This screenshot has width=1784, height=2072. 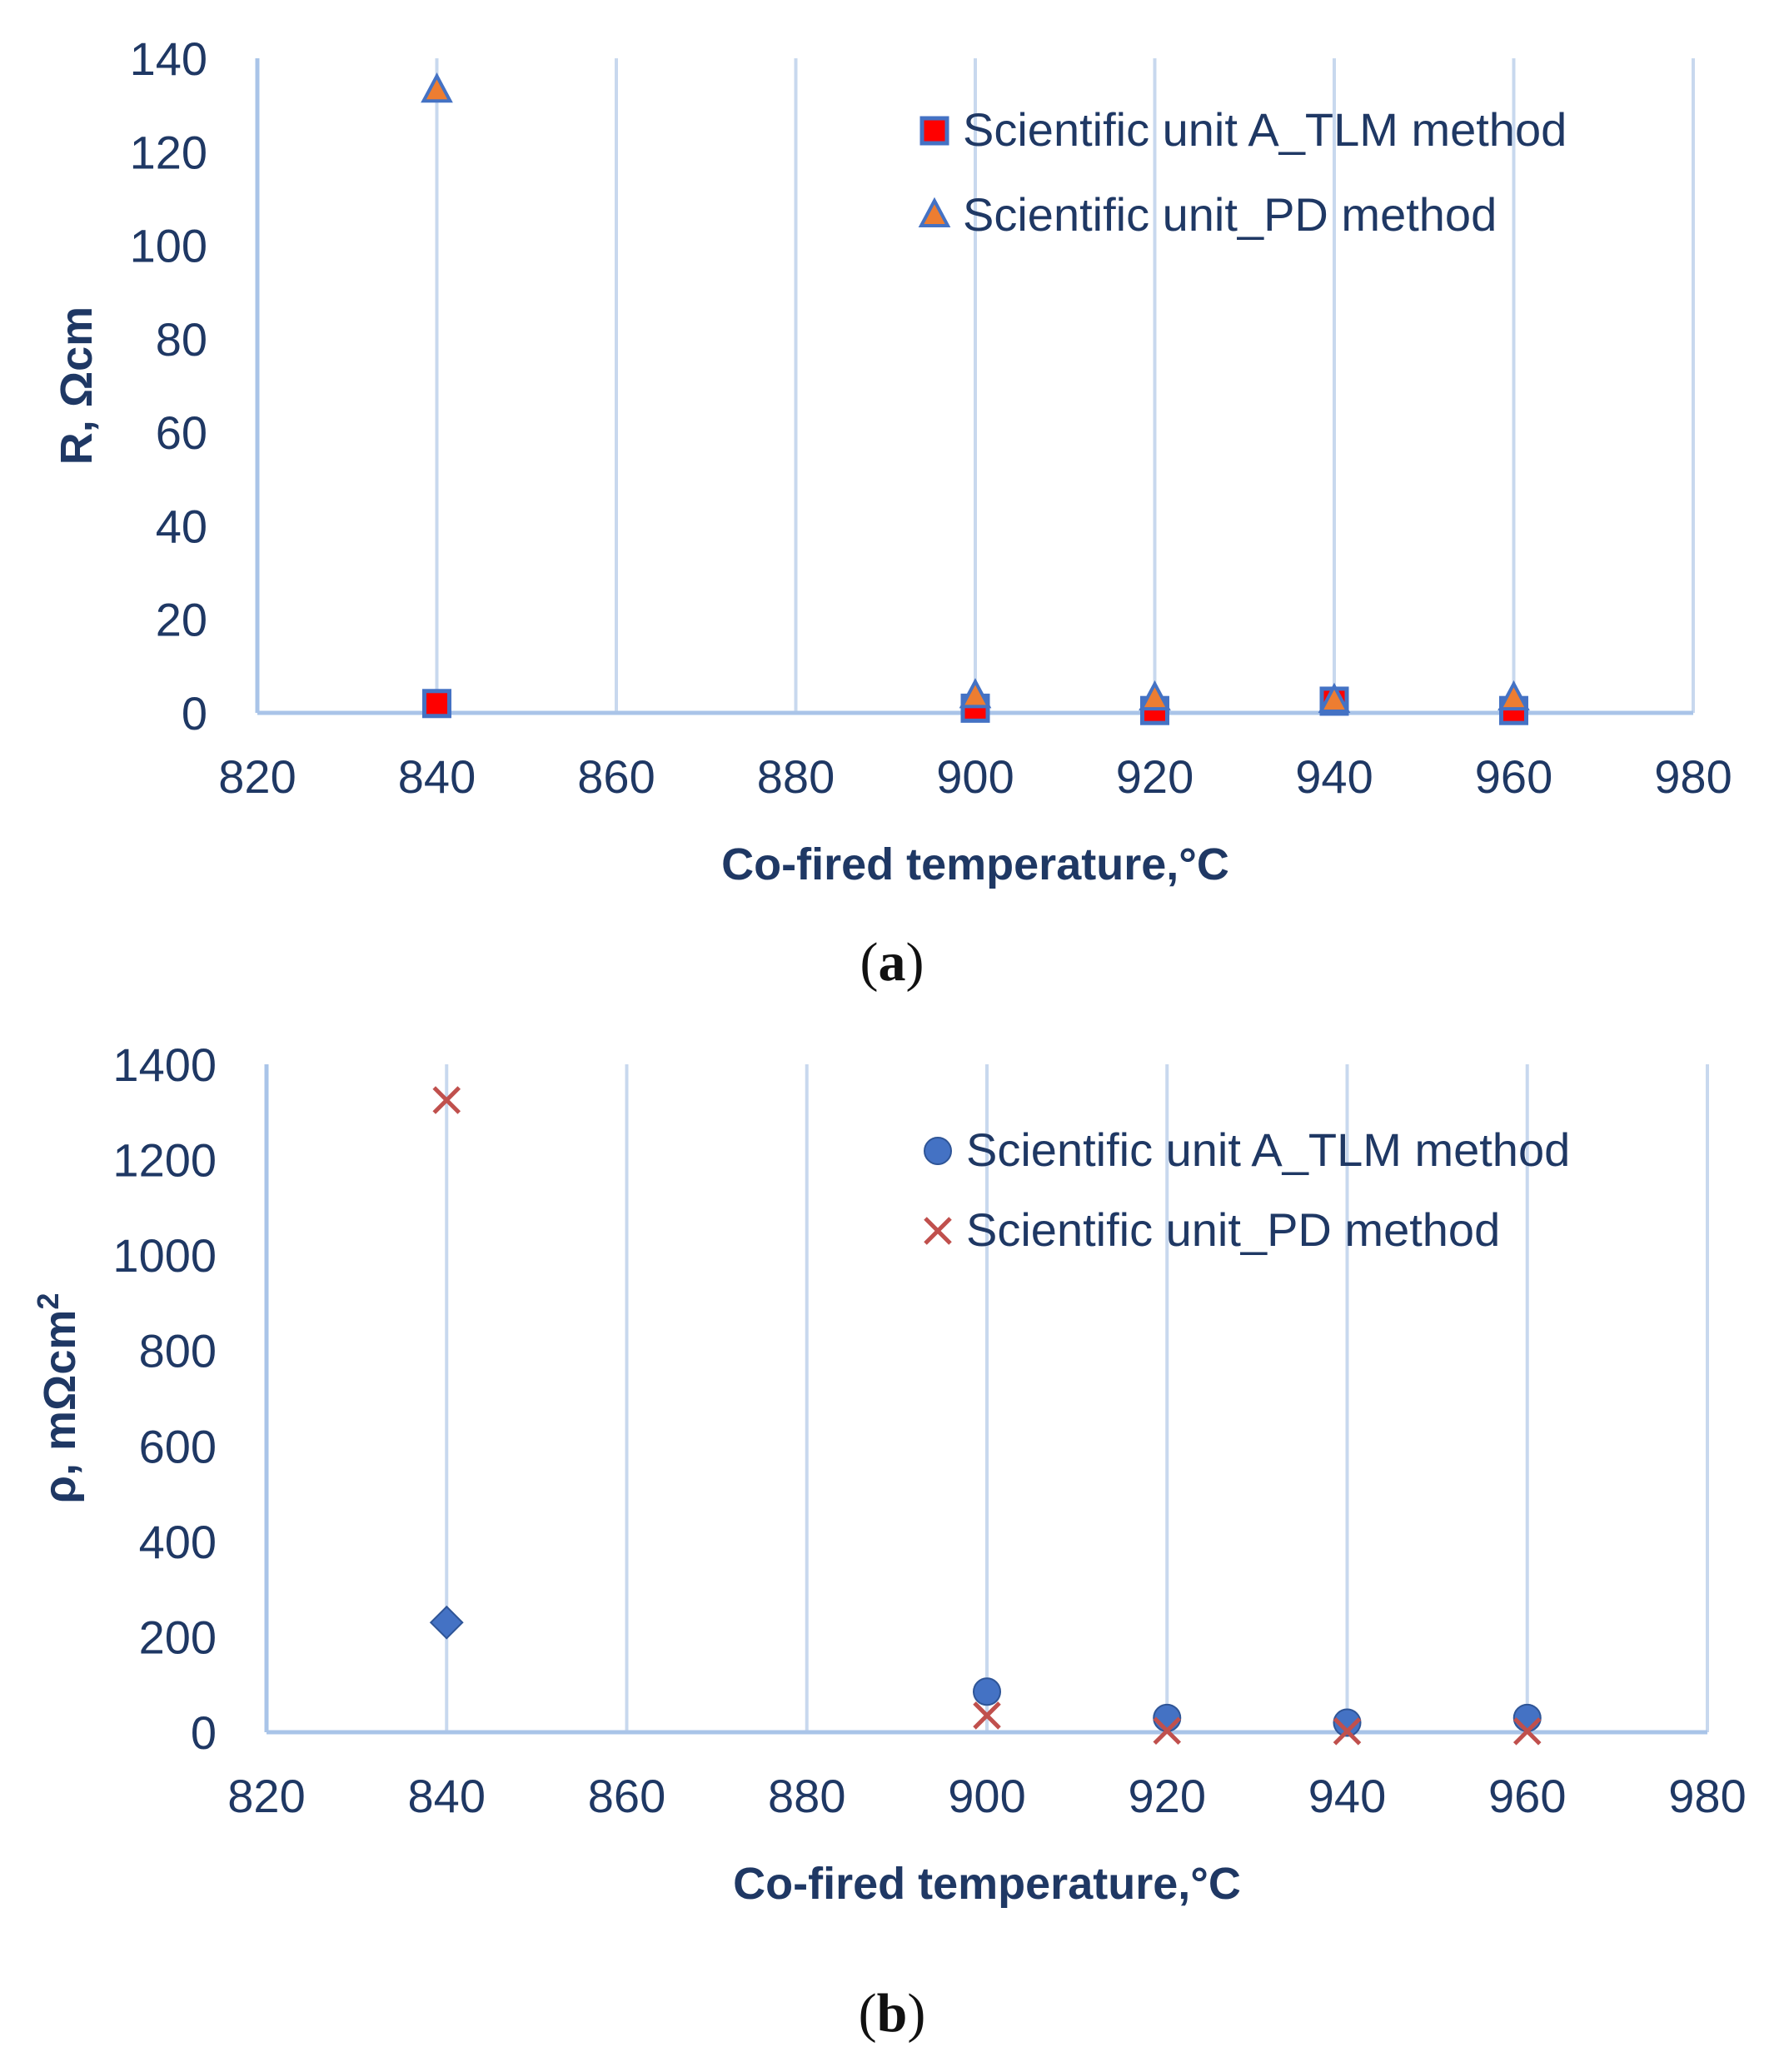 I want to click on y-tick-label-100: 100, so click(x=169, y=246).